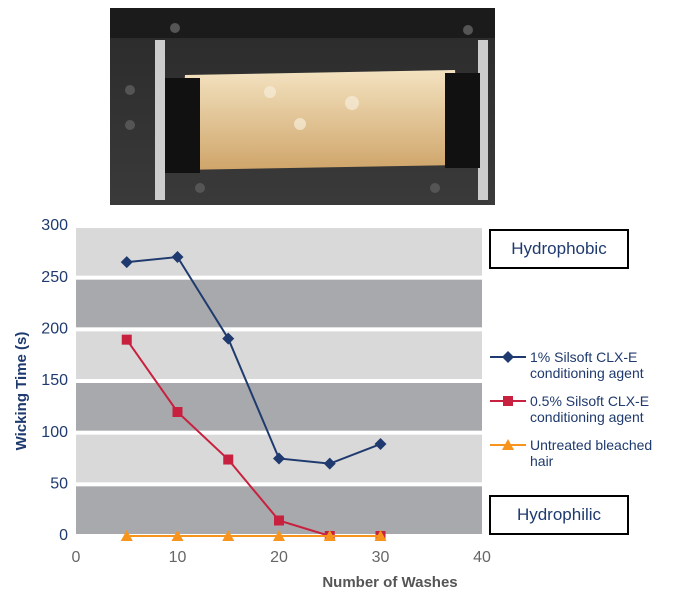 Image resolution: width=676 pixels, height=592 pixels. I want to click on y-tick-label: 200, so click(54, 329).